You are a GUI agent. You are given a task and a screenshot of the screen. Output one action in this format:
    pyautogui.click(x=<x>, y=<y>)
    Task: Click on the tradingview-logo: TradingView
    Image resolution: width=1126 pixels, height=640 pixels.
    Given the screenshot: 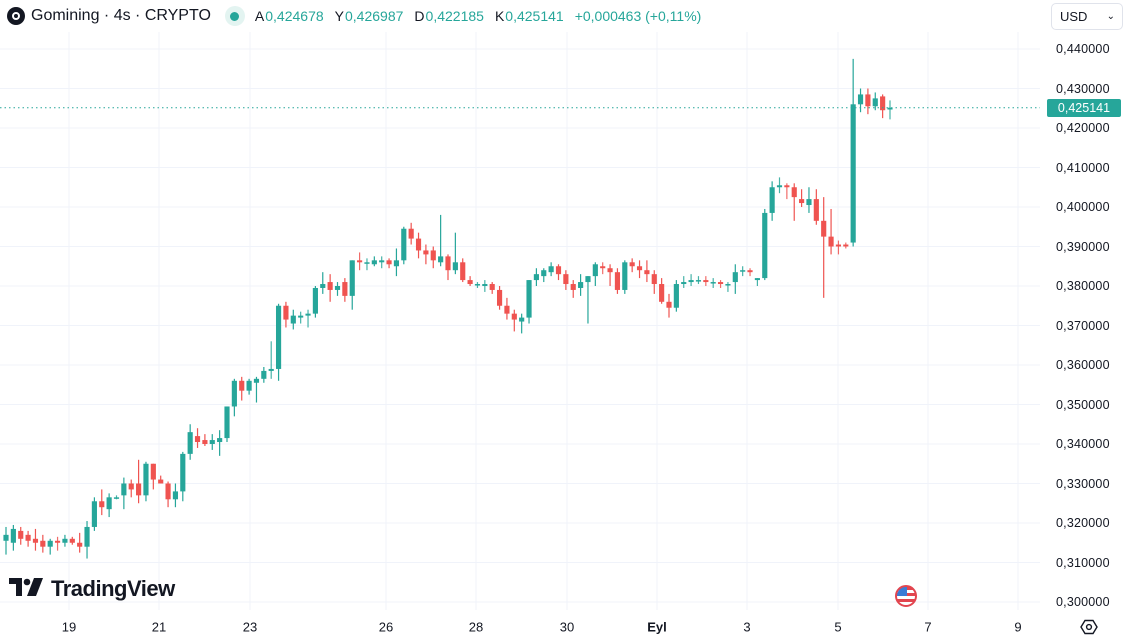 What is the action you would take?
    pyautogui.click(x=92, y=589)
    